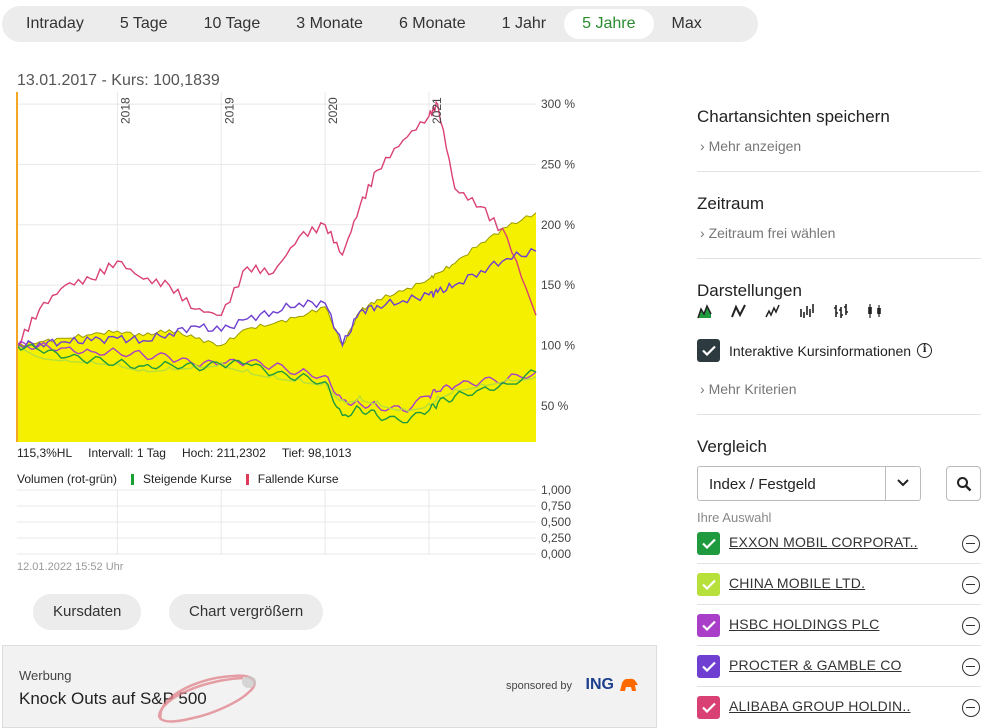 This screenshot has width=999, height=728. What do you see at coordinates (555, 406) in the screenshot?
I see `y-tick-label: 50 %` at bounding box center [555, 406].